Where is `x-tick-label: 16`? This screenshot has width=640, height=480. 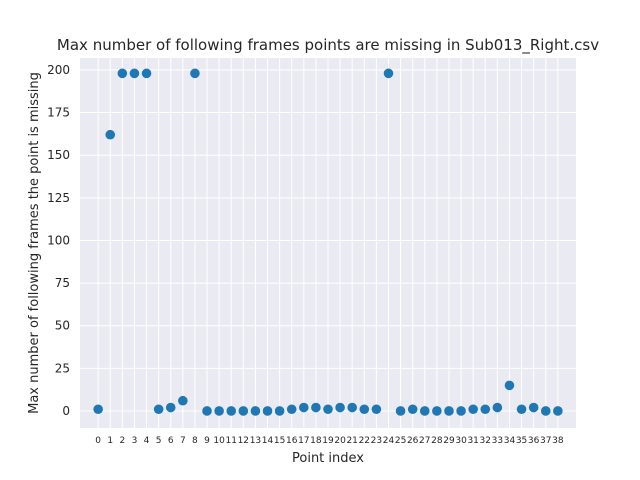
x-tick-label: 16 is located at coordinates (292, 441).